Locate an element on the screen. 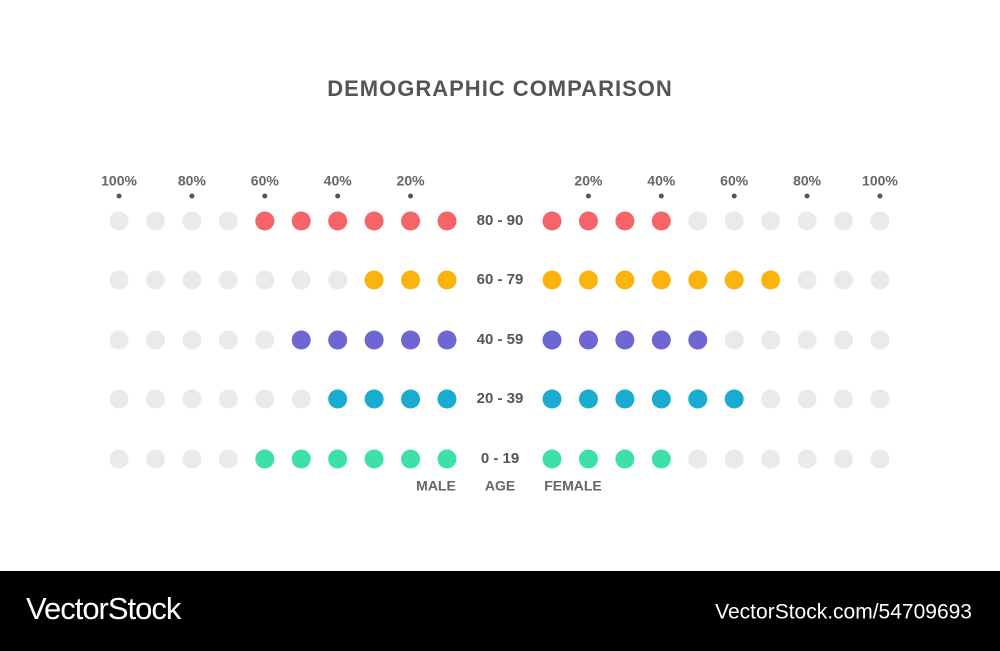 This screenshot has width=1000, height=651. category-label: 0 - 19 is located at coordinates (500, 458).